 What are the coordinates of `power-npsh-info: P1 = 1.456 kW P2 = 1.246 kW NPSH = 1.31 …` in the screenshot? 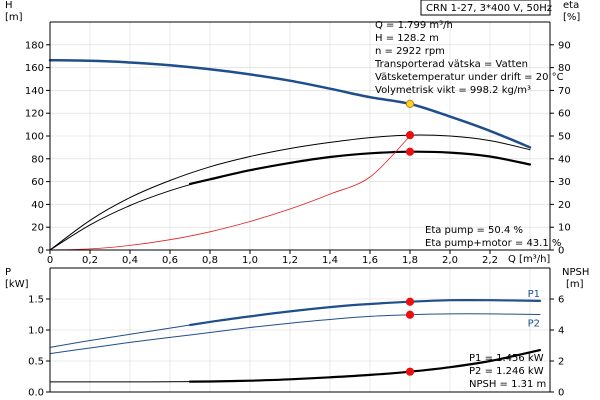 It's located at (507, 371).